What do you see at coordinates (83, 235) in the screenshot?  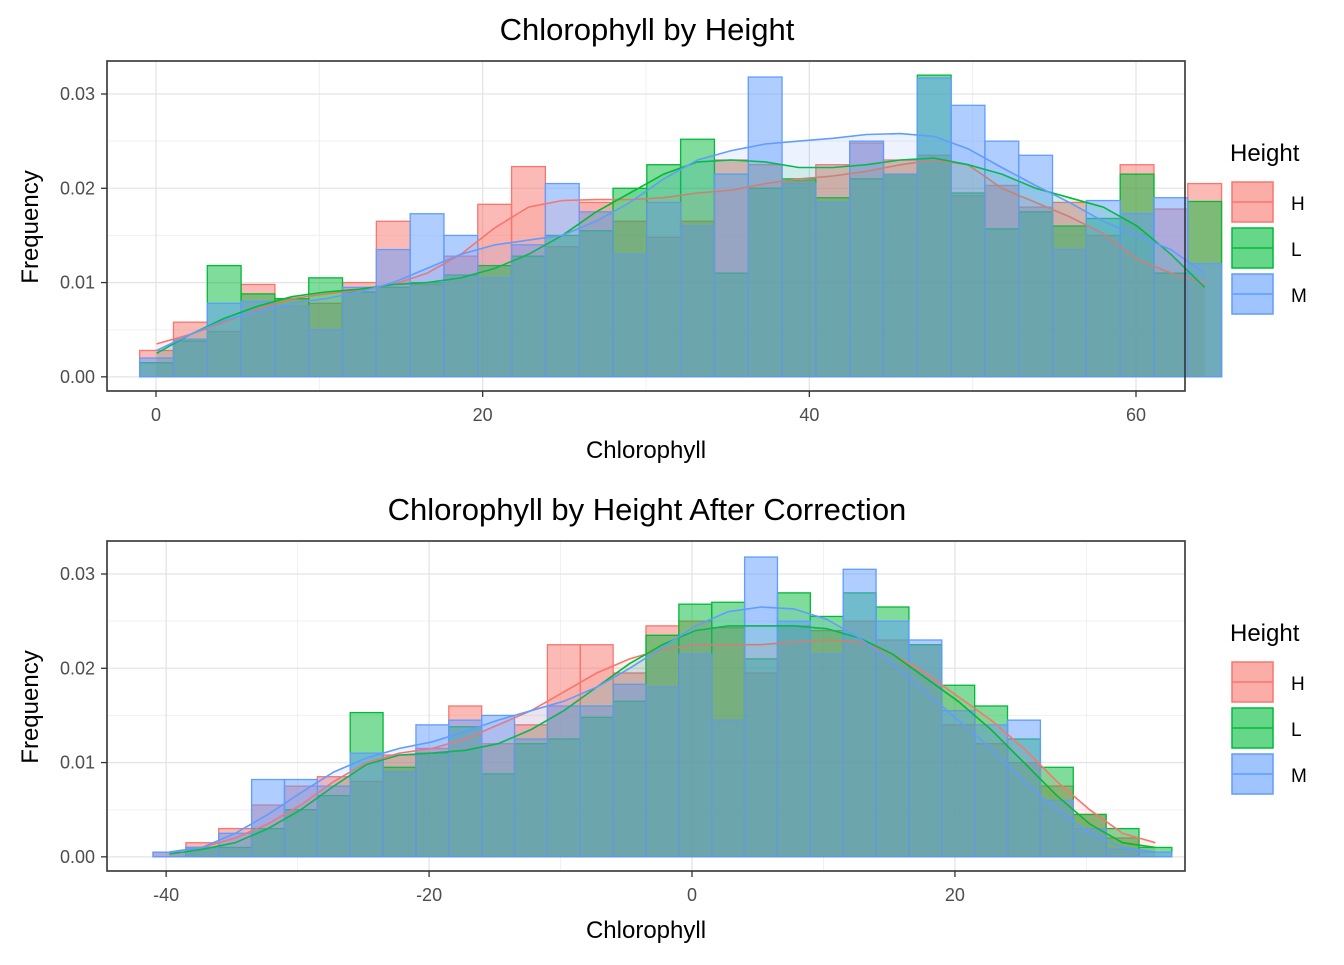 I see `panel-1-y-ticks: 0.00 0.01 0.02 0.03` at bounding box center [83, 235].